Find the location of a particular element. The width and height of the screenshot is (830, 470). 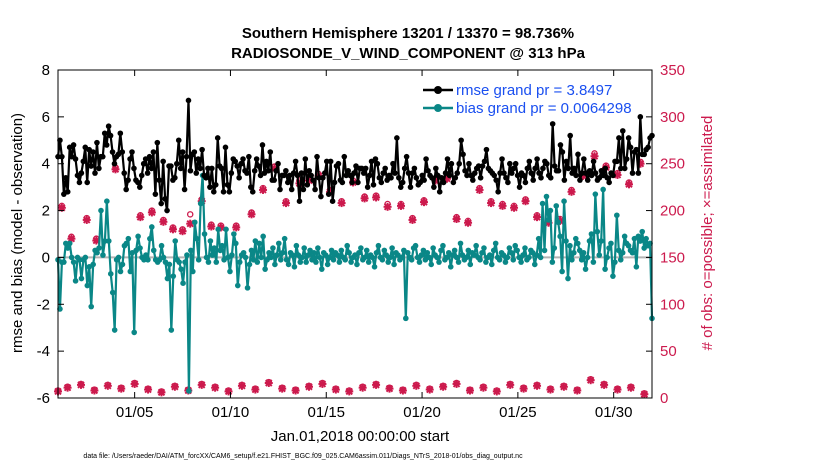

y-tick-label: 6 is located at coordinates (46, 117).